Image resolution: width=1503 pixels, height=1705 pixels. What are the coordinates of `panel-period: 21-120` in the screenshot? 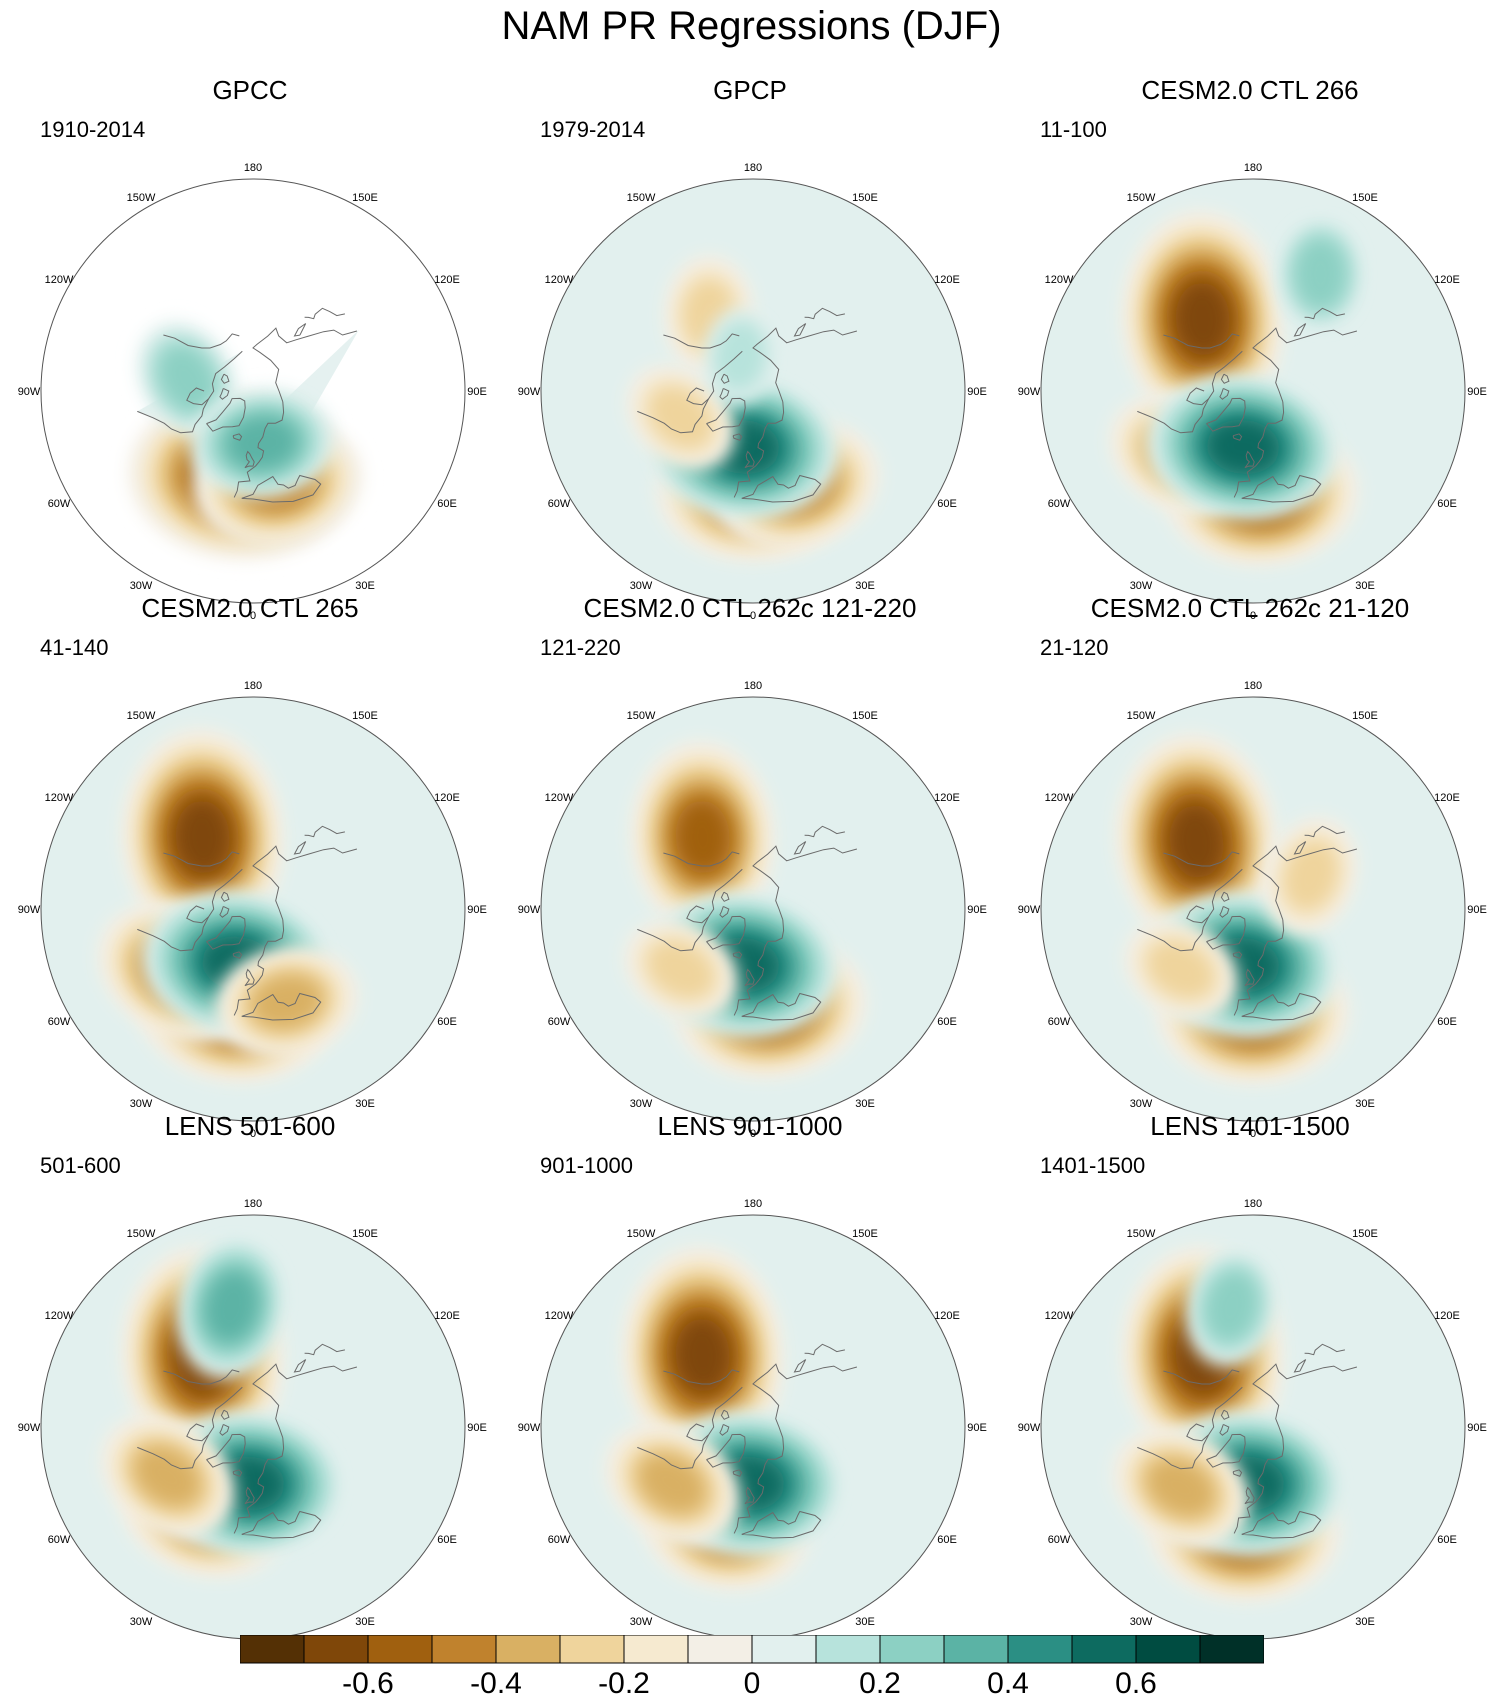 It's located at (1074, 647).